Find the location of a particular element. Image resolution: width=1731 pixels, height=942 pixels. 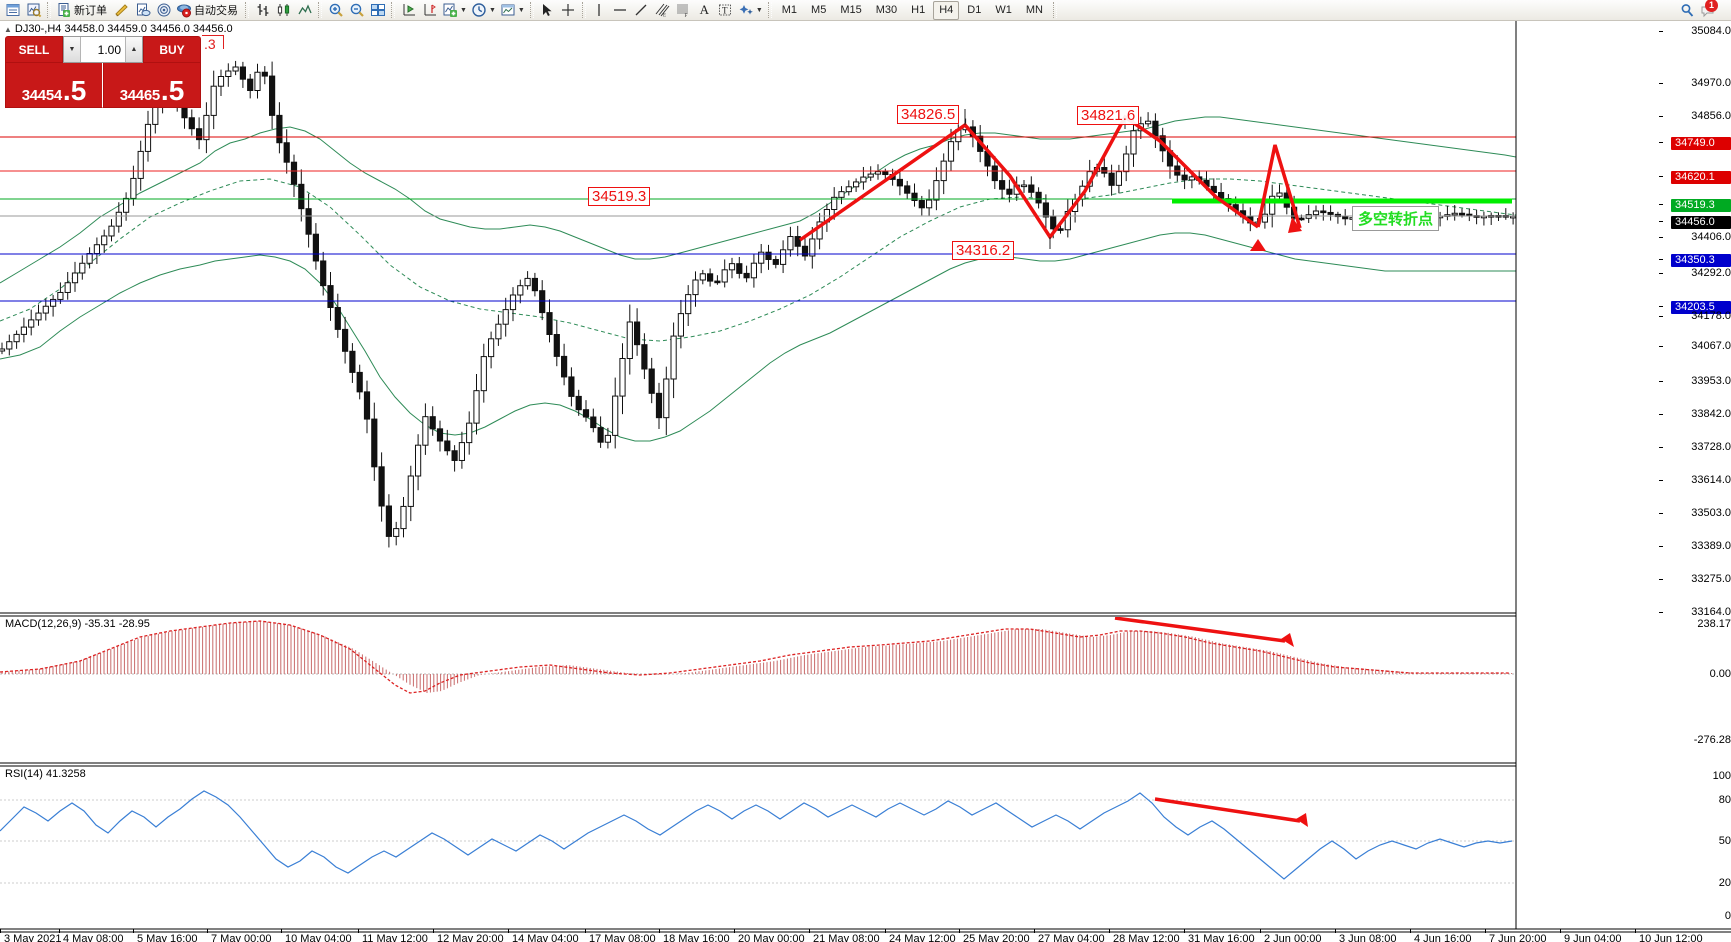

periods-clock-icon: ▼ is located at coordinates (483, 10).